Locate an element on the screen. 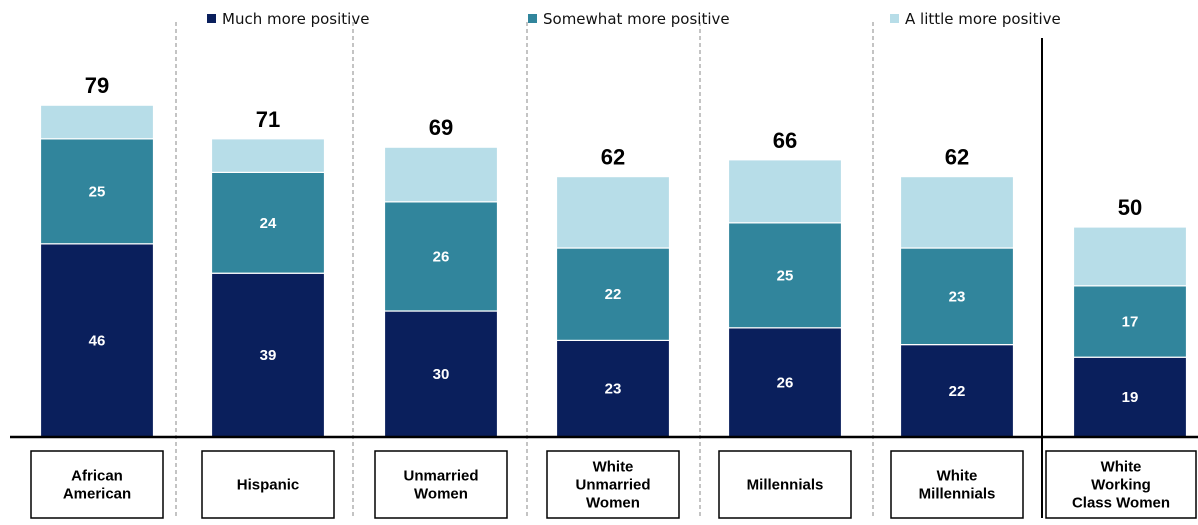  data-label: 24 is located at coordinates (268, 223).